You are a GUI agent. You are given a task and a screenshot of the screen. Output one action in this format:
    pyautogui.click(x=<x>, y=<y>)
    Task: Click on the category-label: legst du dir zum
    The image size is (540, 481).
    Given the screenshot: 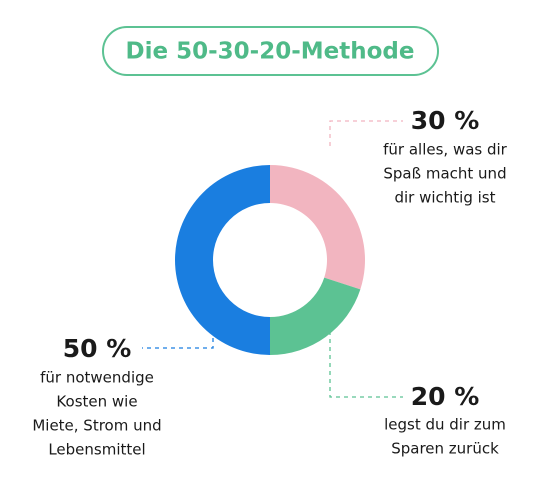 What is the action you would take?
    pyautogui.click(x=445, y=425)
    